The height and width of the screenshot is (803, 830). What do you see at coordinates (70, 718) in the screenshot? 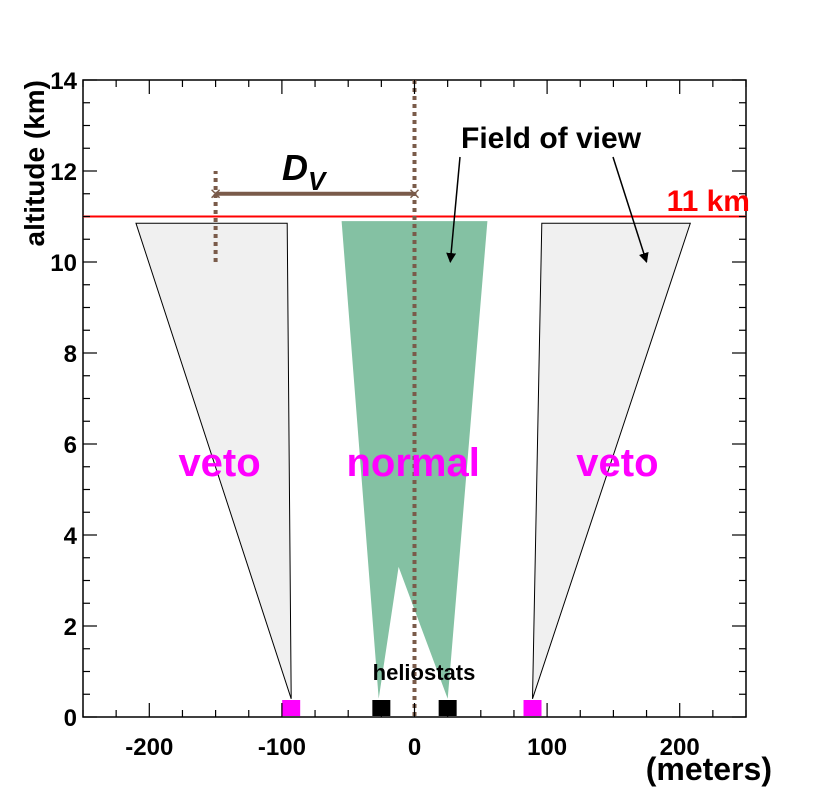
I see `y-tick-label-0: 0` at bounding box center [70, 718].